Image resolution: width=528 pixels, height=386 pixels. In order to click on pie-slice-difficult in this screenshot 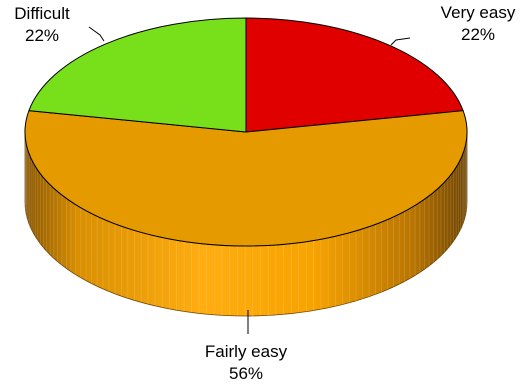, I will do `click(137, 75)`.